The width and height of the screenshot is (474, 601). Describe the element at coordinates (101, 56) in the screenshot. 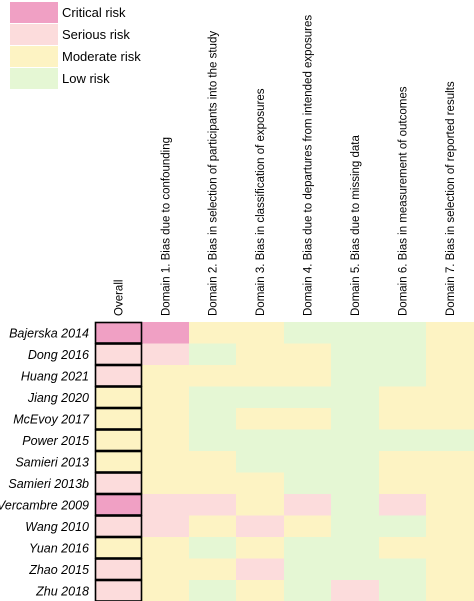

I see `legend-label-moderate: Moderate risk` at that location.